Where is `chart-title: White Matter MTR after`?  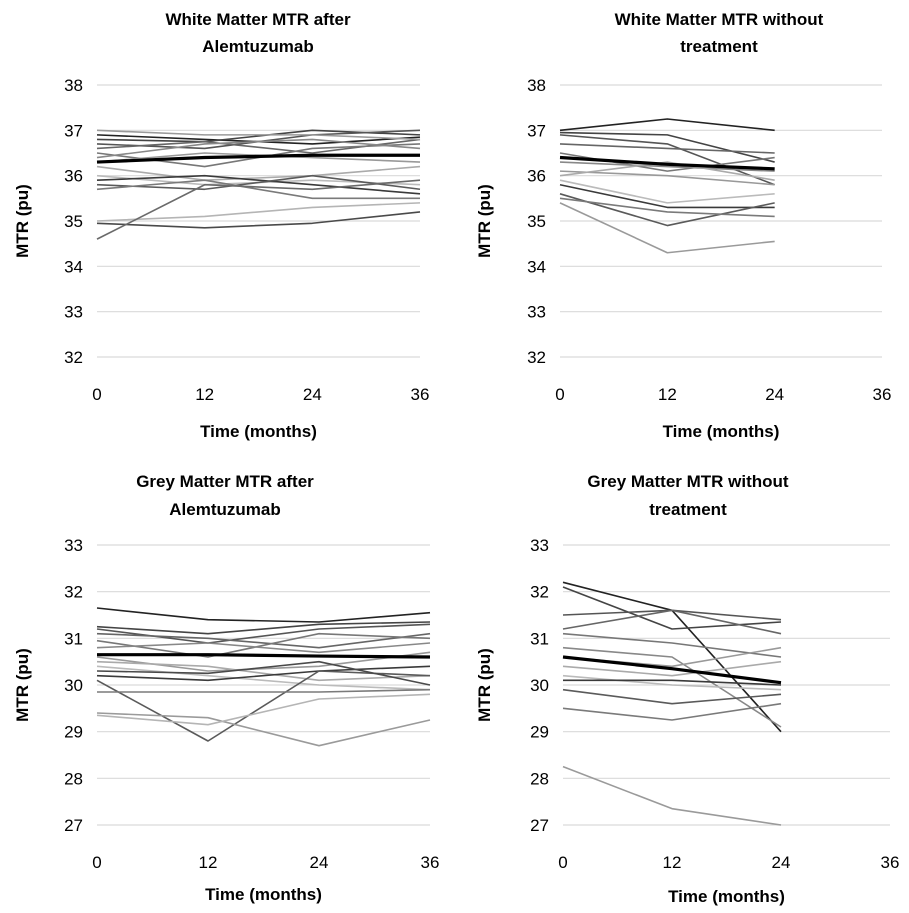
chart-title: White Matter MTR after is located at coordinates (258, 19).